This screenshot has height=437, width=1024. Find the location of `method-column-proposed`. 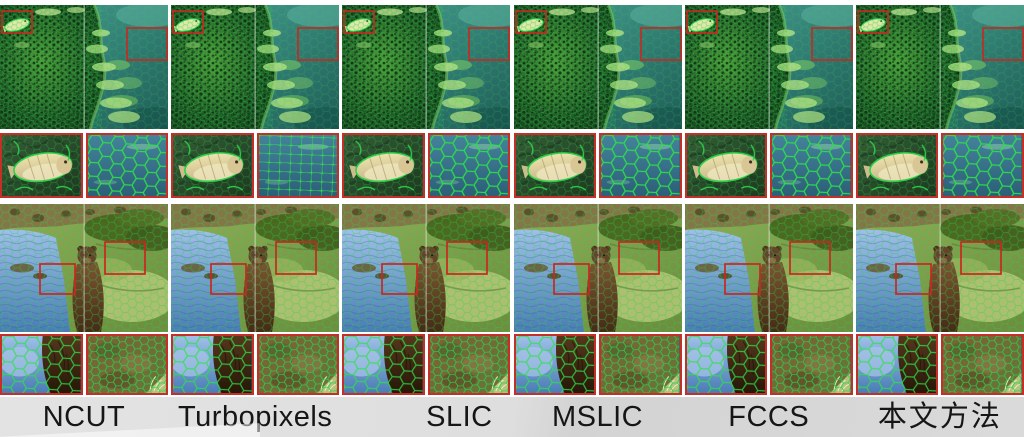

method-column-proposed is located at coordinates (939, 200).